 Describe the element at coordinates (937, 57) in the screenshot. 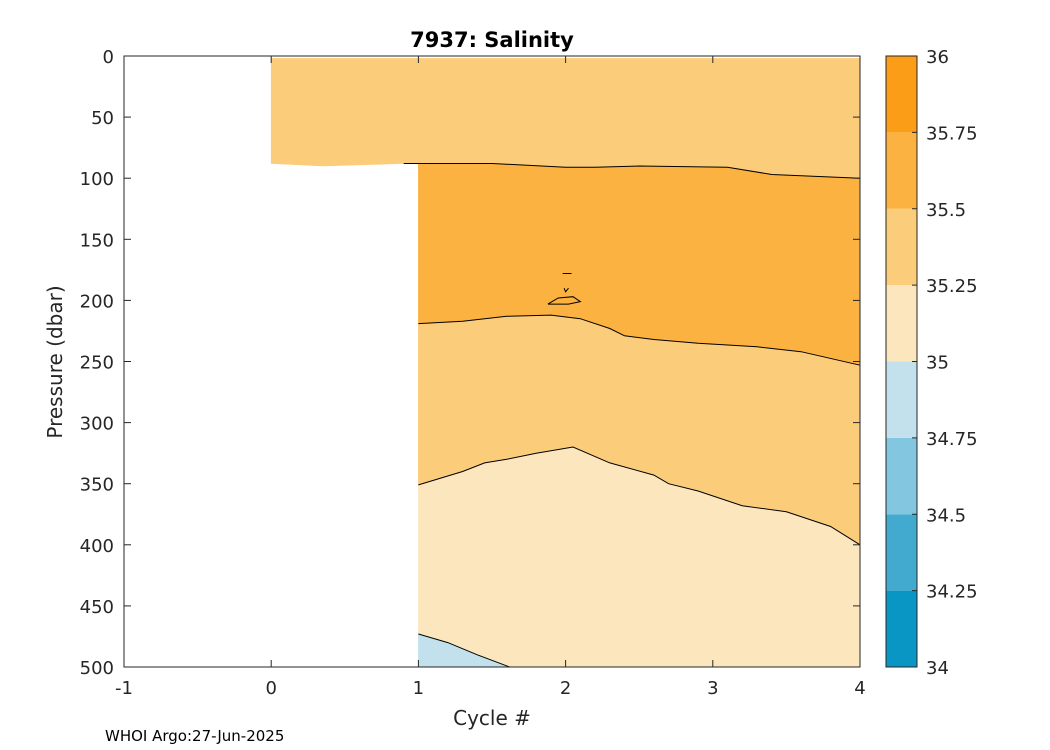

I see `colorbar-tick-label: 36` at that location.